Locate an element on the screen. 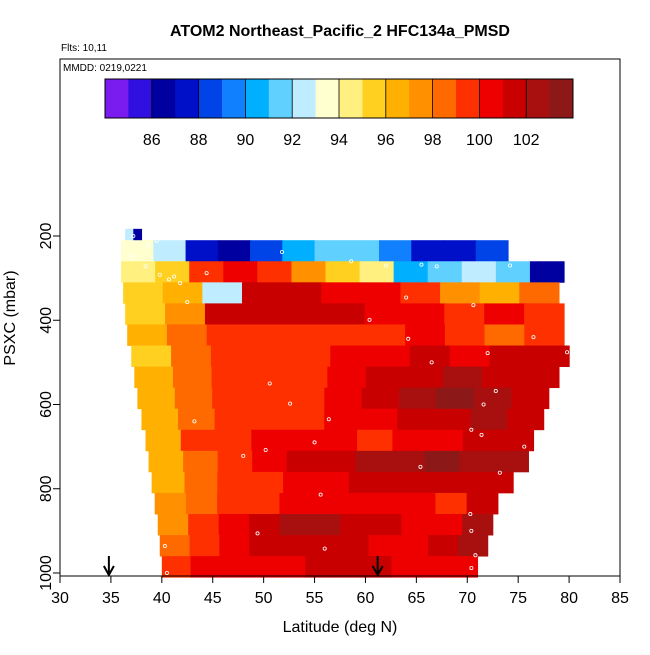  chart-title: ATOM2 Northeast_Pacific_2 HFC134a_PMSD is located at coordinates (340, 31).